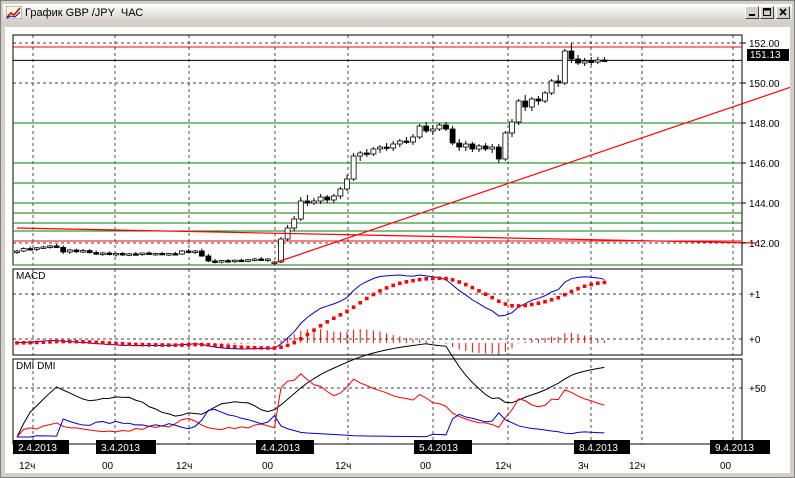  Describe the element at coordinates (752, 15) in the screenshot. I see `minimize-icon` at that location.